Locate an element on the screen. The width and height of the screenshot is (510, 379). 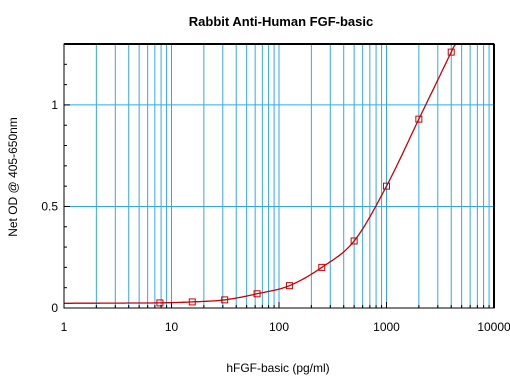
y-axis-label: Net OD @ 405-650nm is located at coordinates (13, 177).